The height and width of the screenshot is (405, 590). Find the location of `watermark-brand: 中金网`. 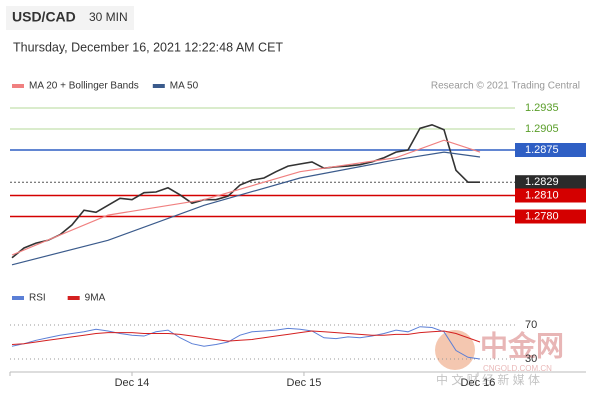

watermark-brand: 中金网 is located at coordinates (522, 345).